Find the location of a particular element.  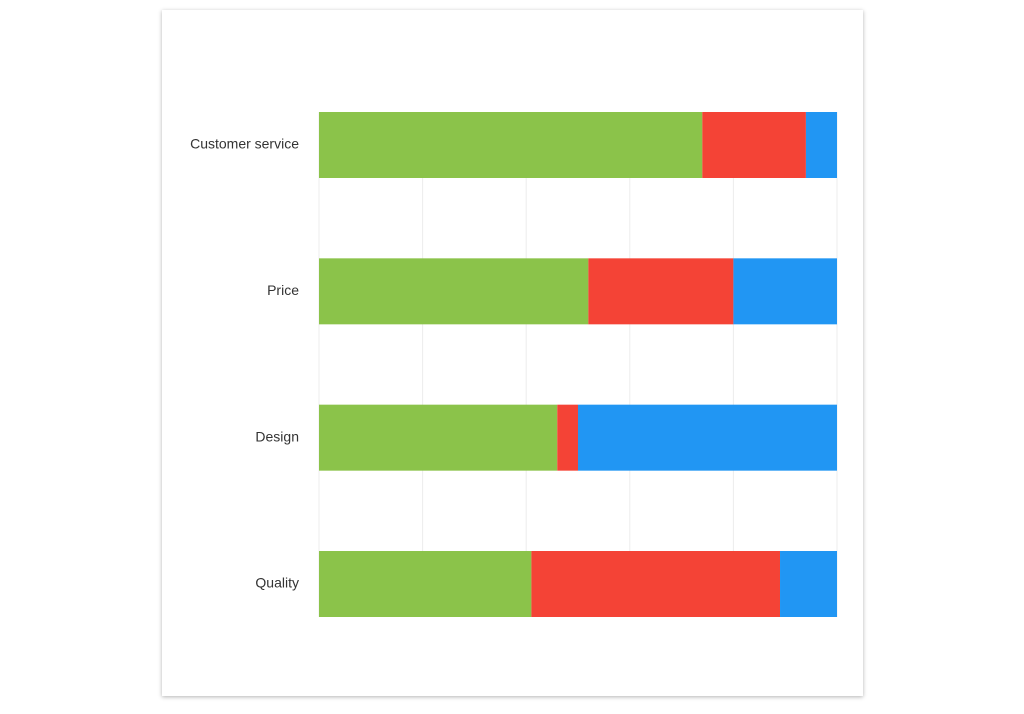

y-tick-label: Price is located at coordinates (283, 290).